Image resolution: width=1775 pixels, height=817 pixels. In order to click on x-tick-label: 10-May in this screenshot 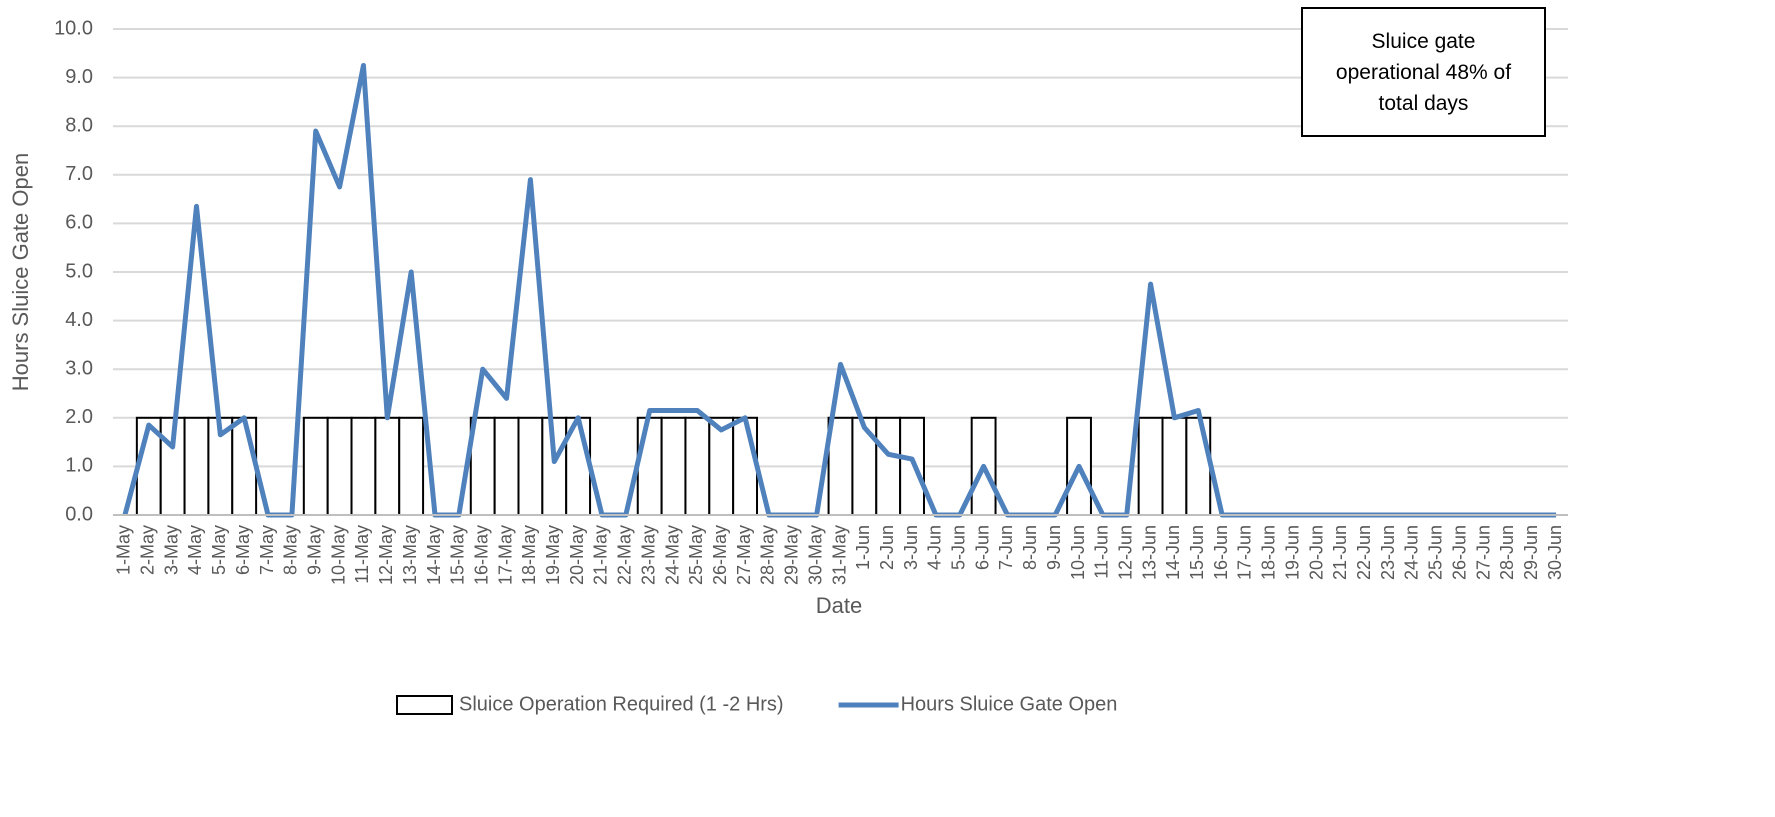, I will do `click(338, 555)`.